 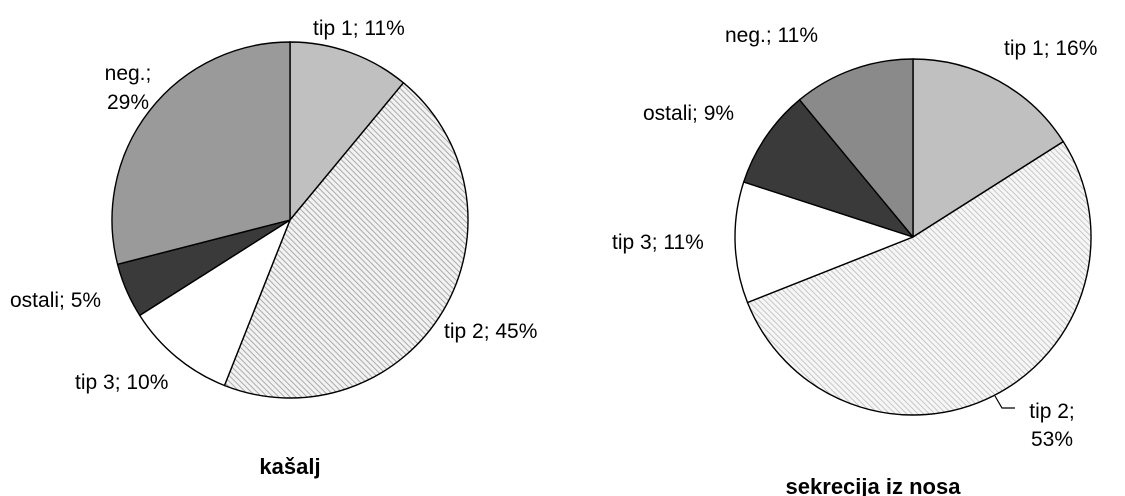 I want to click on slice-label-line: tip 2; 45%, so click(x=490, y=331).